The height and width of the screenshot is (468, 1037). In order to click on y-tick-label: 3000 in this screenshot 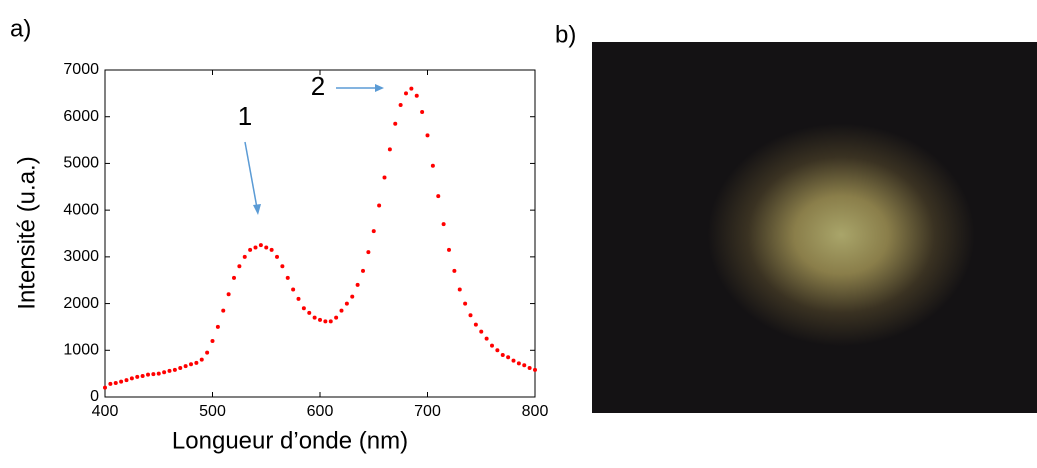, I will do `click(81, 256)`.